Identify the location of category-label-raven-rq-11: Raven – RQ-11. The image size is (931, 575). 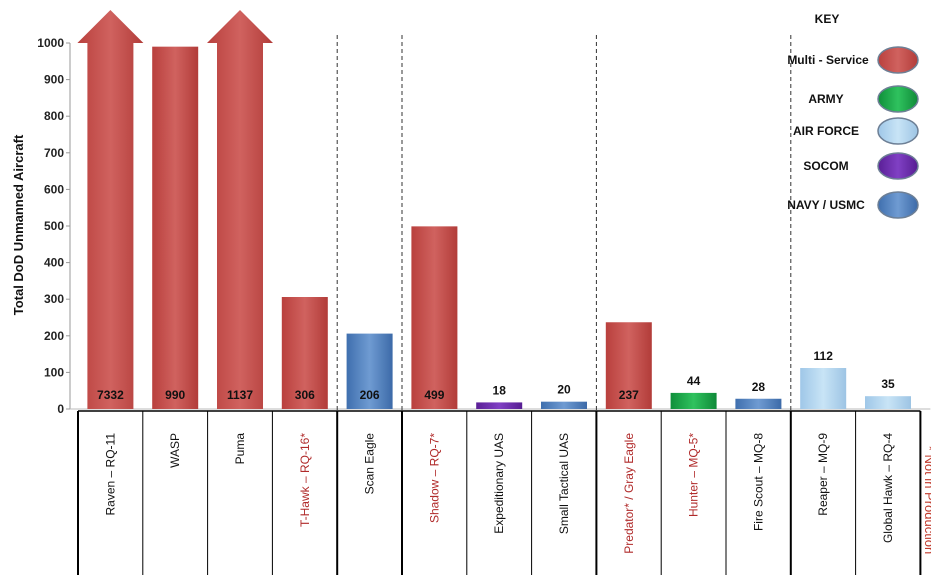
(110, 474).